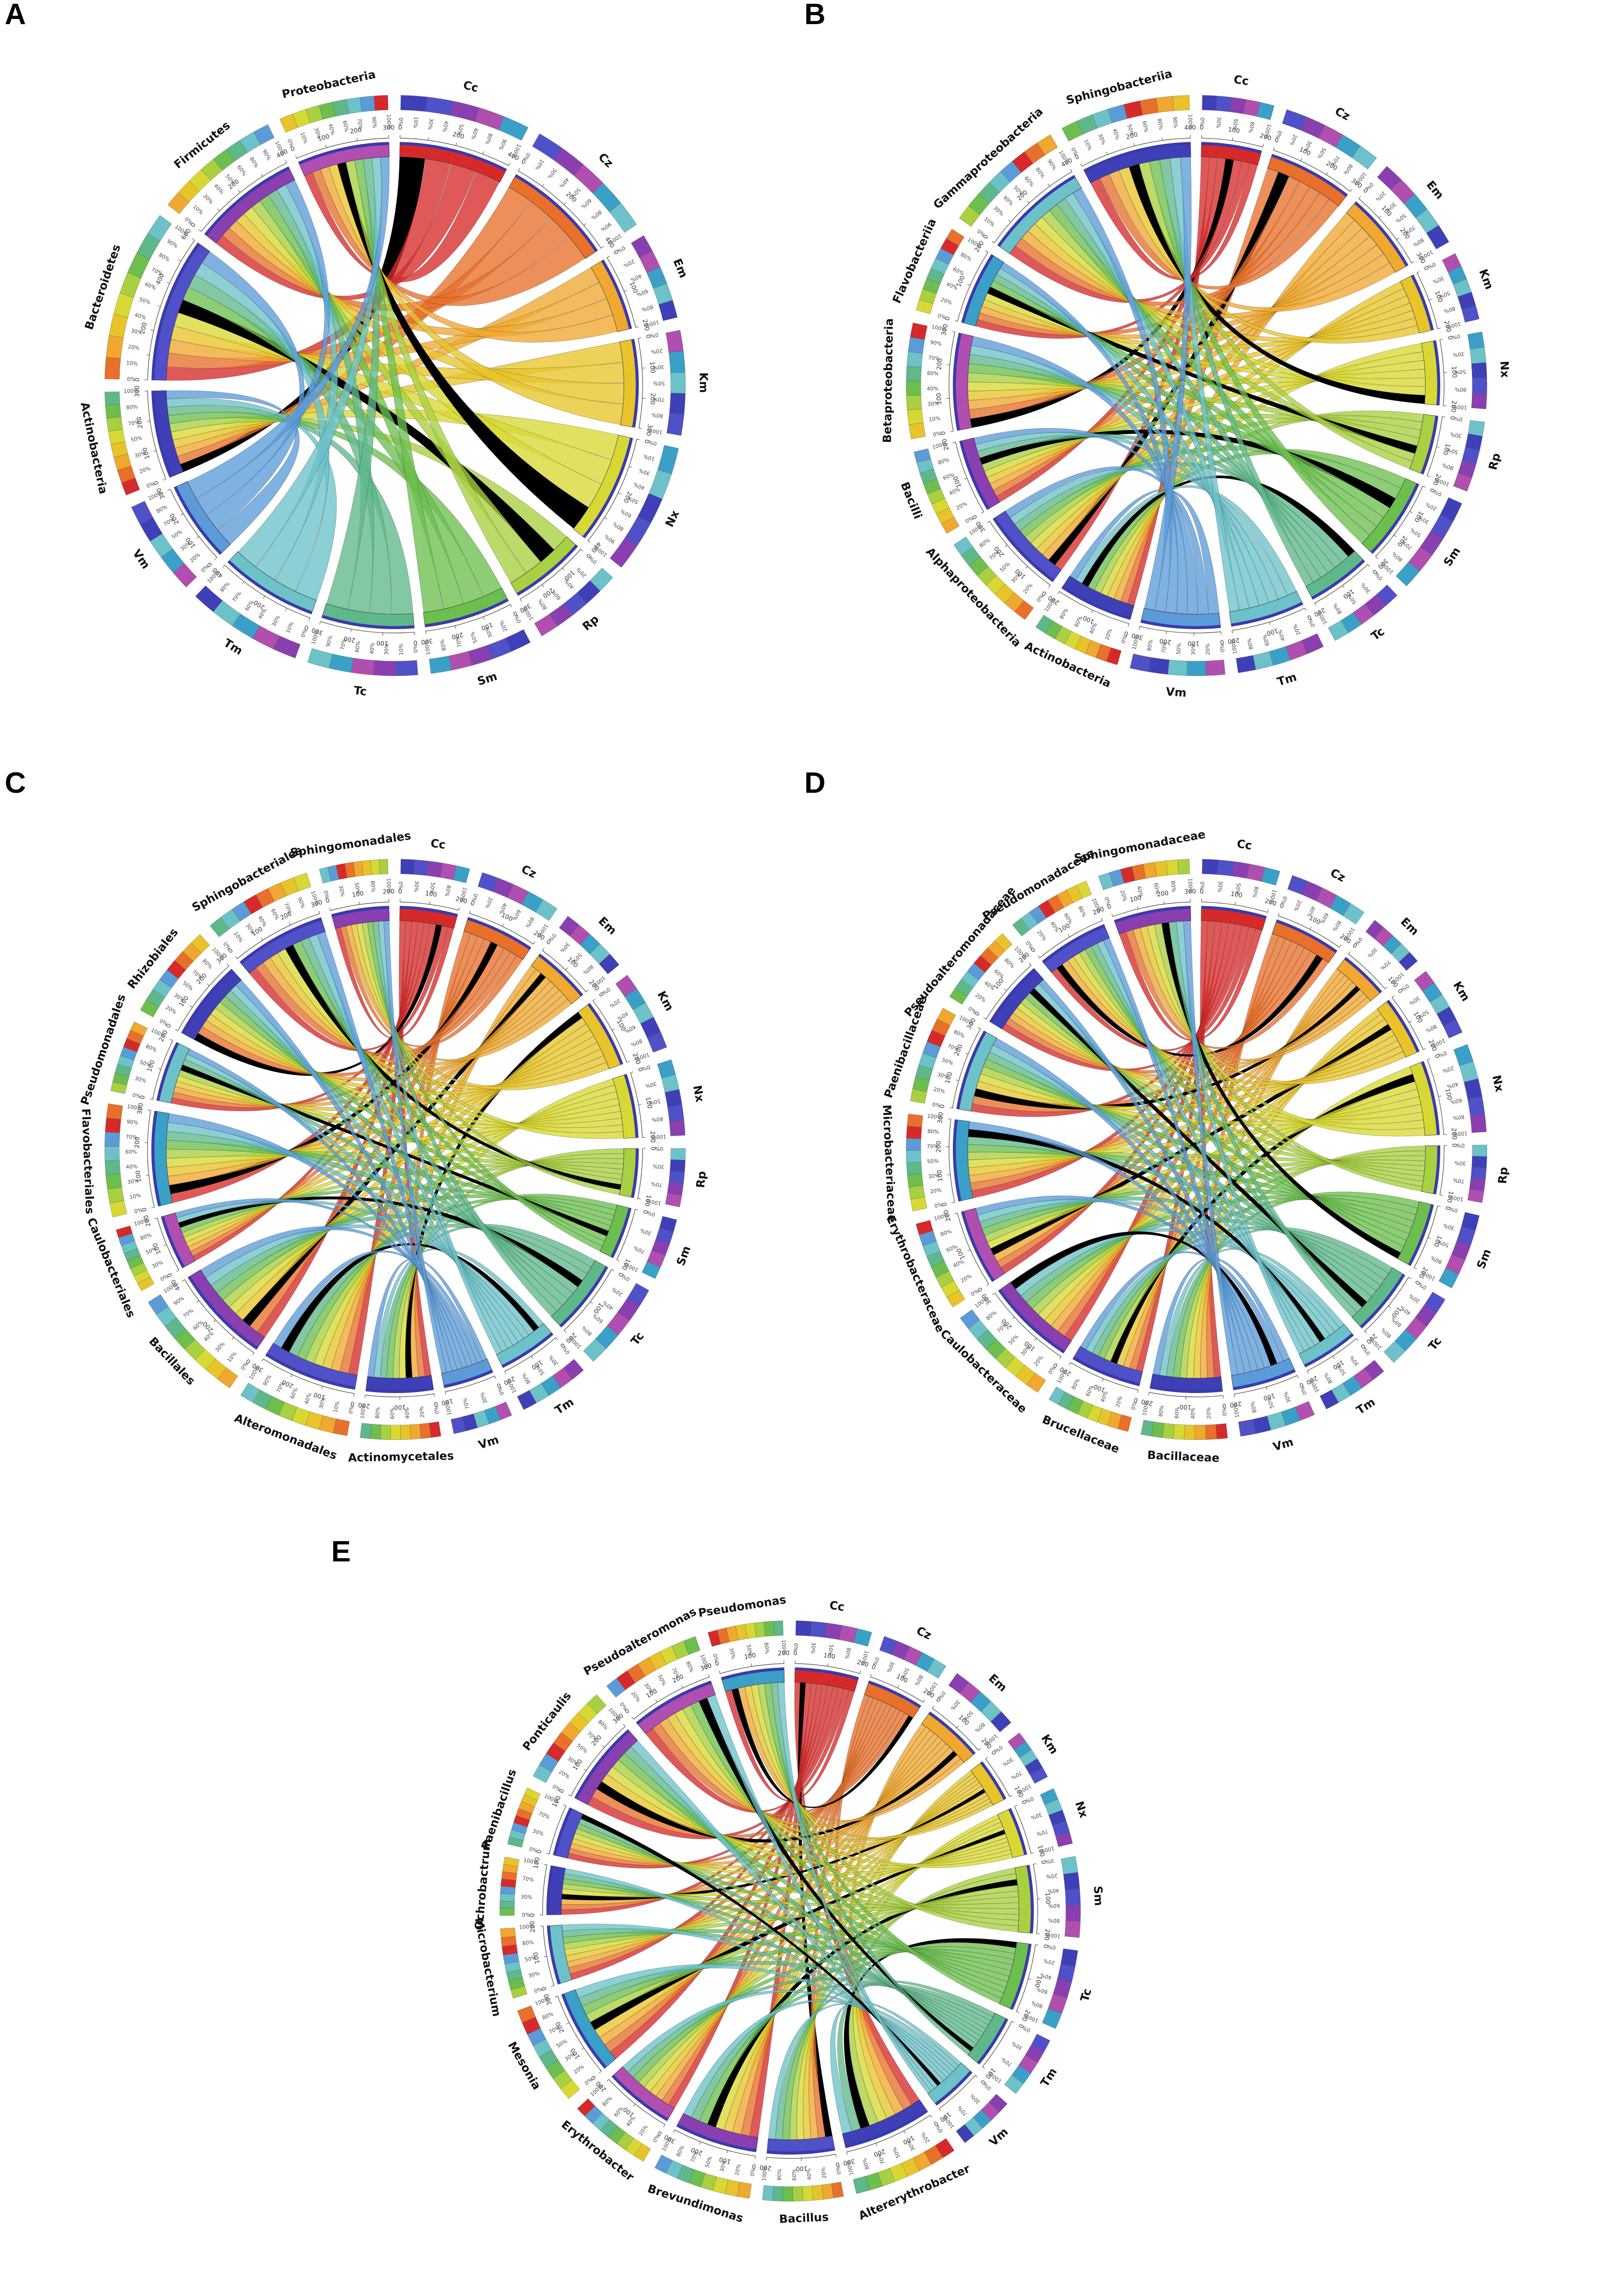 The width and height of the screenshot is (1603, 2296). I want to click on taxon-label: Bacillus, so click(804, 2218).